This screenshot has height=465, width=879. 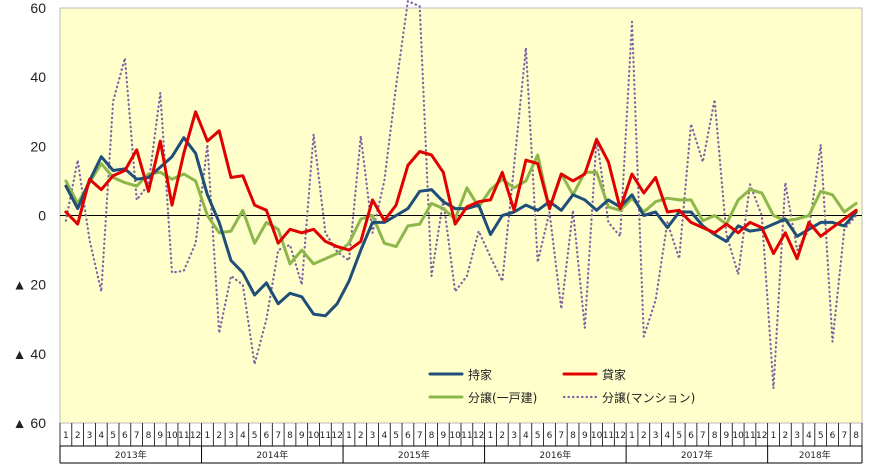 I want to click on y-tick-label: ▲ 40, so click(x=30, y=354).